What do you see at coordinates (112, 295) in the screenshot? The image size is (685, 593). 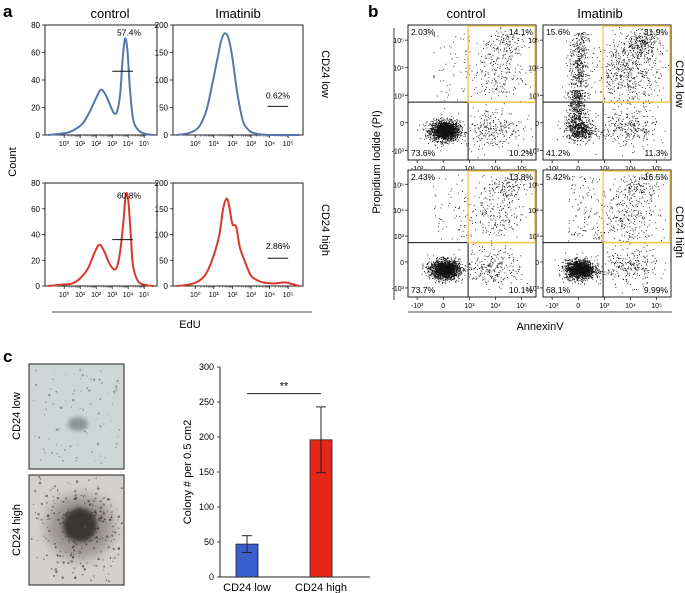 I see `x-tick-label: 10³` at bounding box center [112, 295].